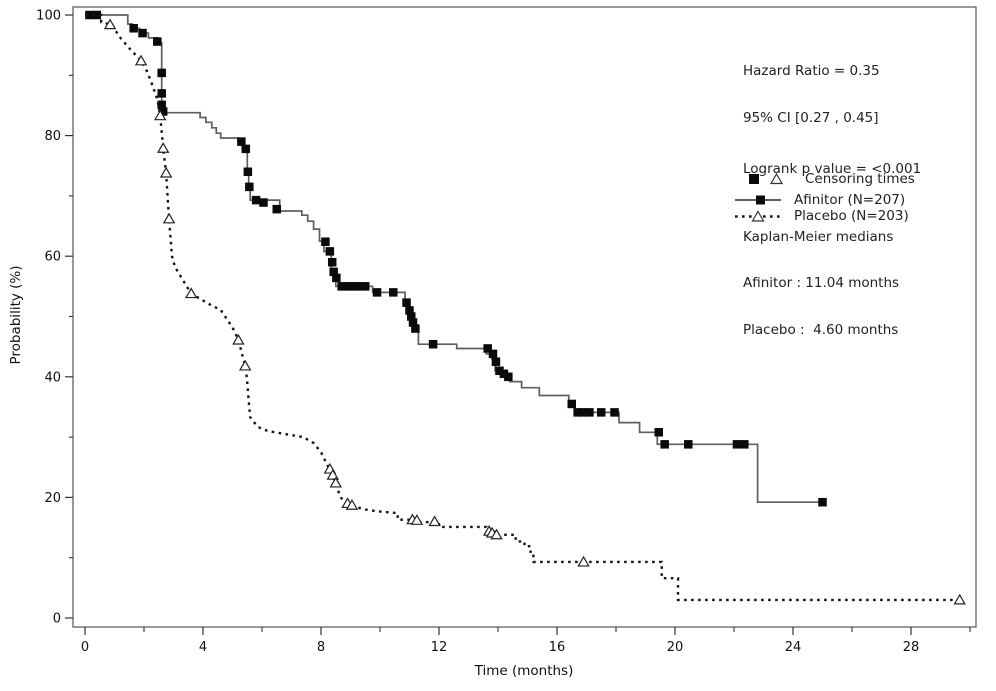  Describe the element at coordinates (52, 498) in the screenshot. I see `y-tick-label: 20` at that location.